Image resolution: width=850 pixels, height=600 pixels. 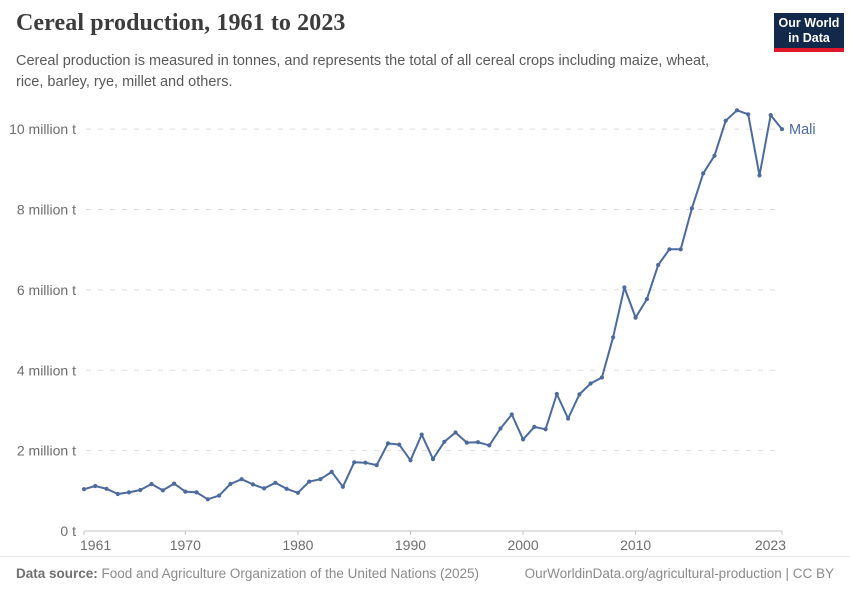 What do you see at coordinates (770, 545) in the screenshot?
I see `x-axis-tick-label: 2023` at bounding box center [770, 545].